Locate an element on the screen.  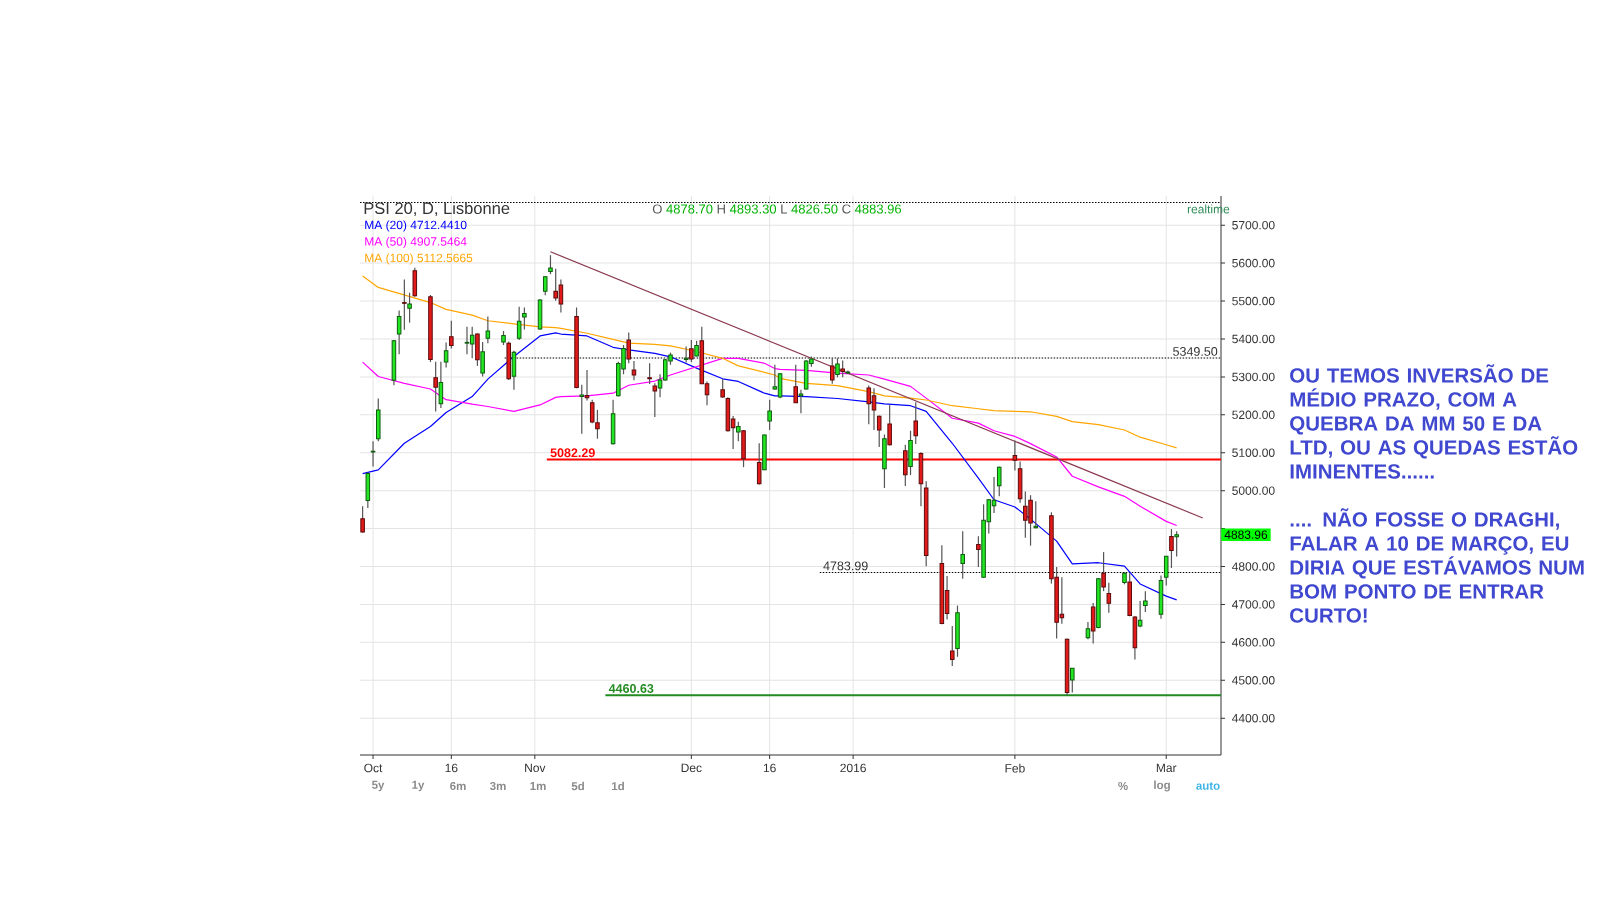
y-tick-label: 5300.00 is located at coordinates (1253, 377).